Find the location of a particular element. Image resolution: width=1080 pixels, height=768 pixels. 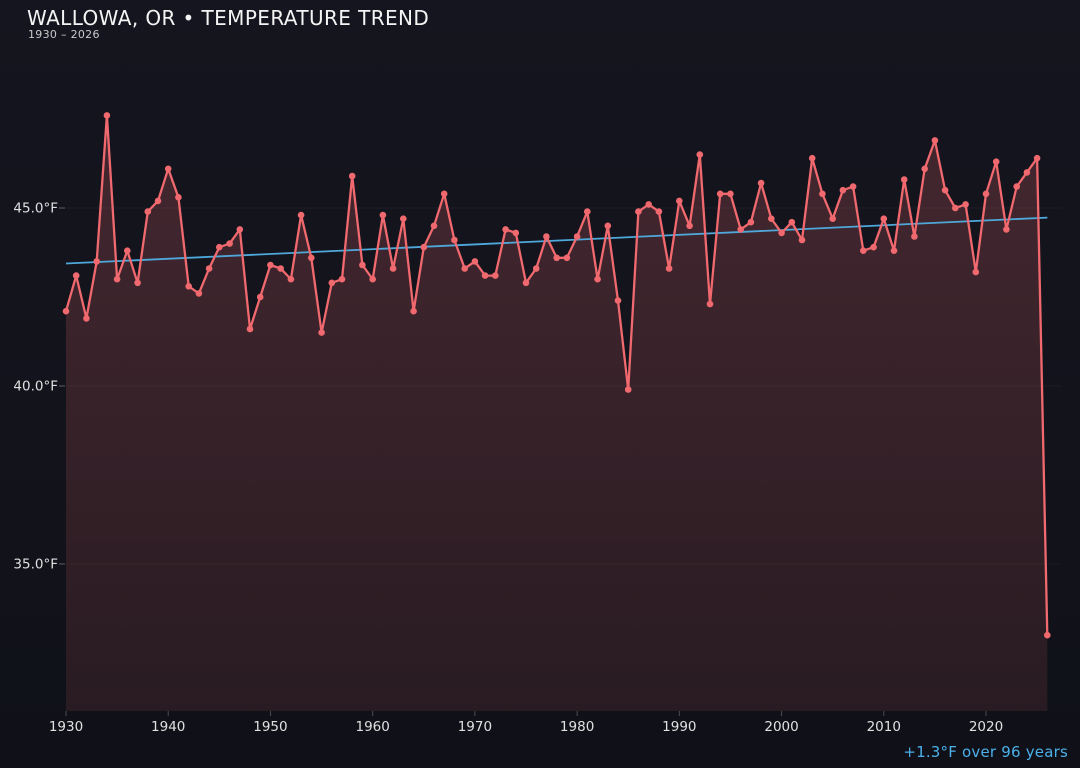

y-tick-label: 45.0°F is located at coordinates (35, 209).